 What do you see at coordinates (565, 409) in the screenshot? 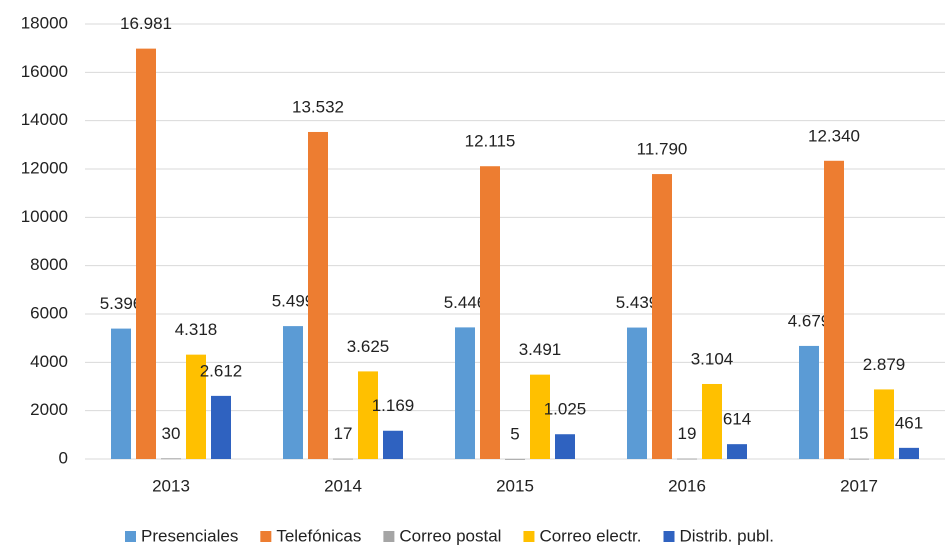
I see `value-label: 1.025` at bounding box center [565, 409].